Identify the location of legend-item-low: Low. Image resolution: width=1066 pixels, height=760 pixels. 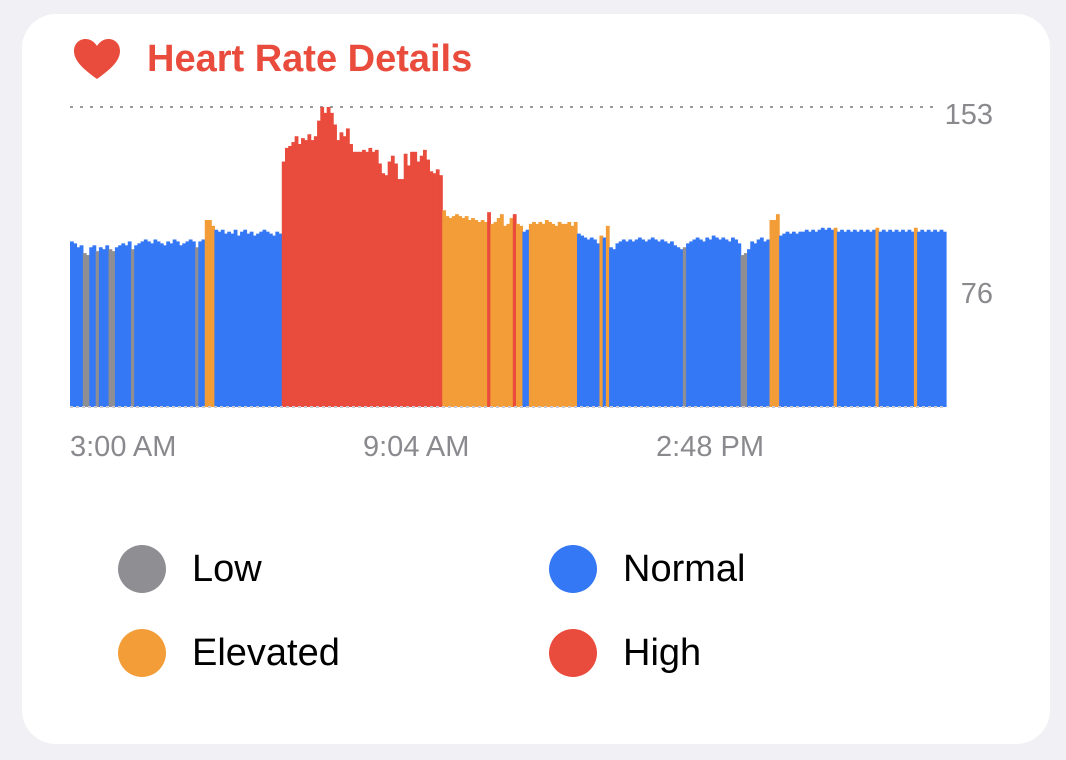
(190, 569).